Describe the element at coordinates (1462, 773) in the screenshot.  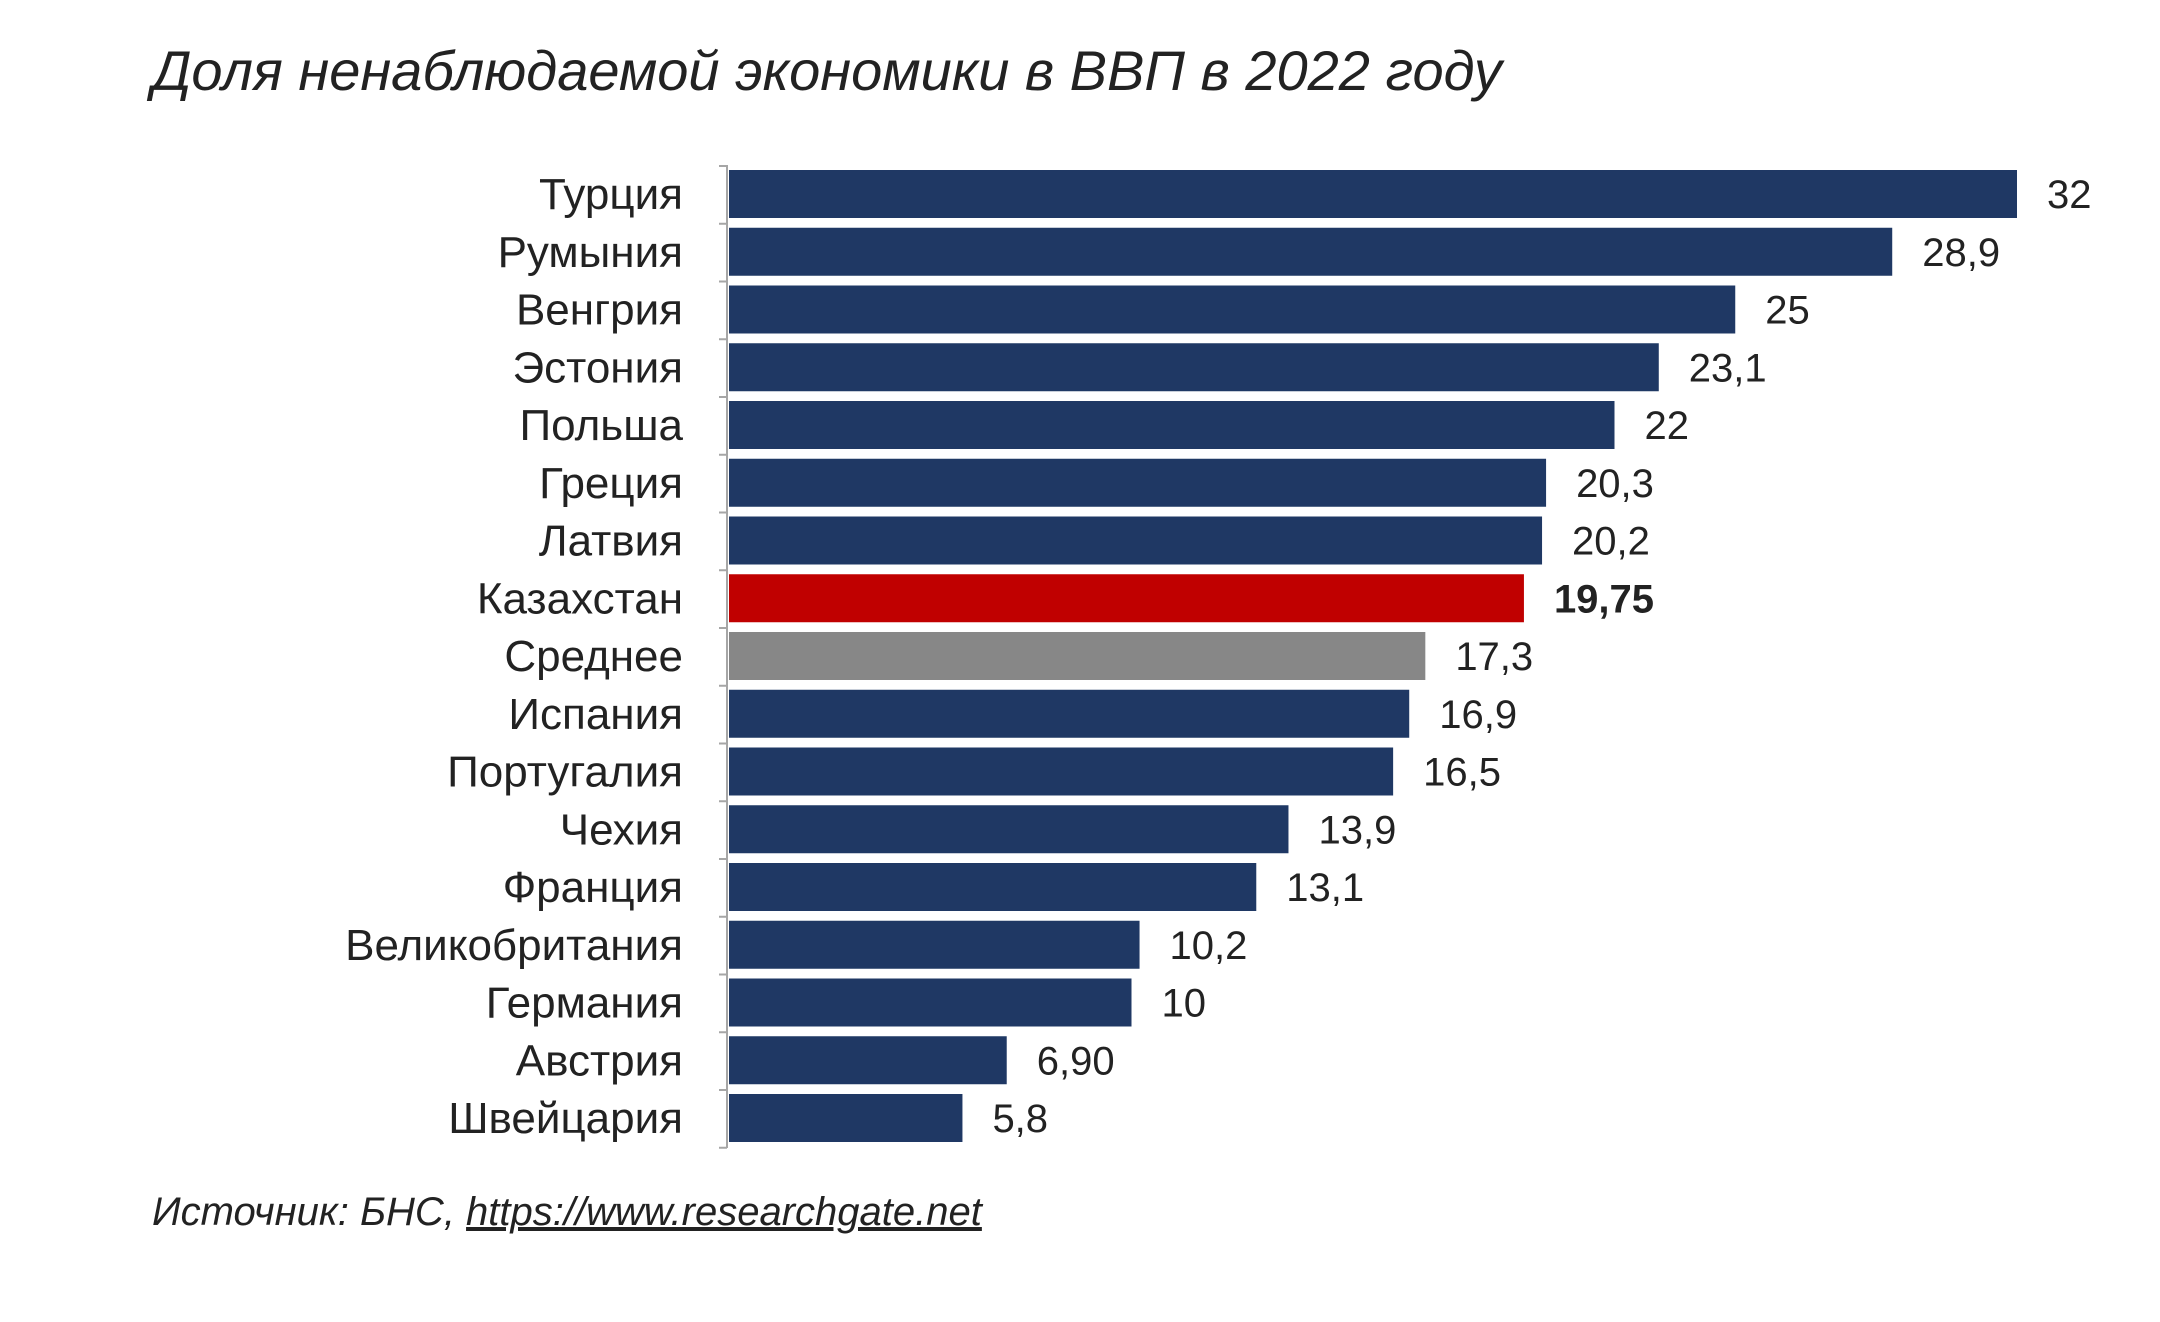
I see `value-label: 16,5` at that location.